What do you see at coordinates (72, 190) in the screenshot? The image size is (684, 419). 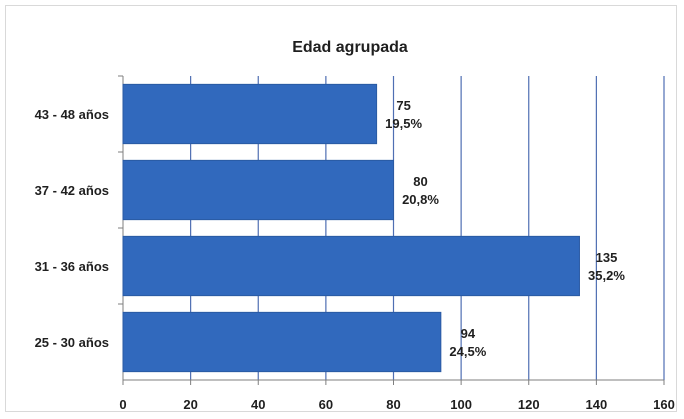 I see `y-category-label: 37 - 42 años` at bounding box center [72, 190].